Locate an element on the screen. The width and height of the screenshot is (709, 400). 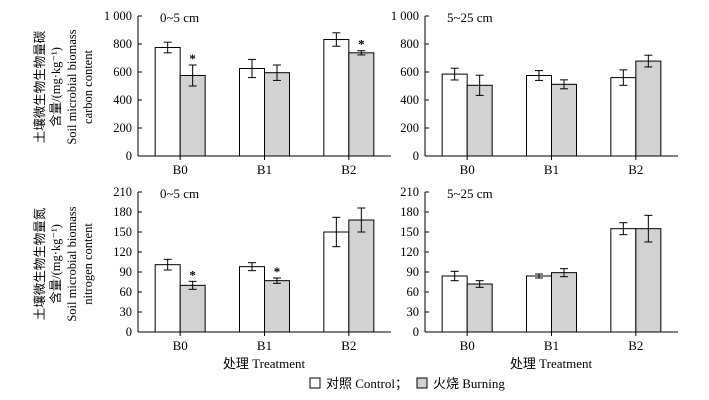
ylabel-carbon-cn: 土壤微生物生物量碳 is located at coordinates (39, 86).